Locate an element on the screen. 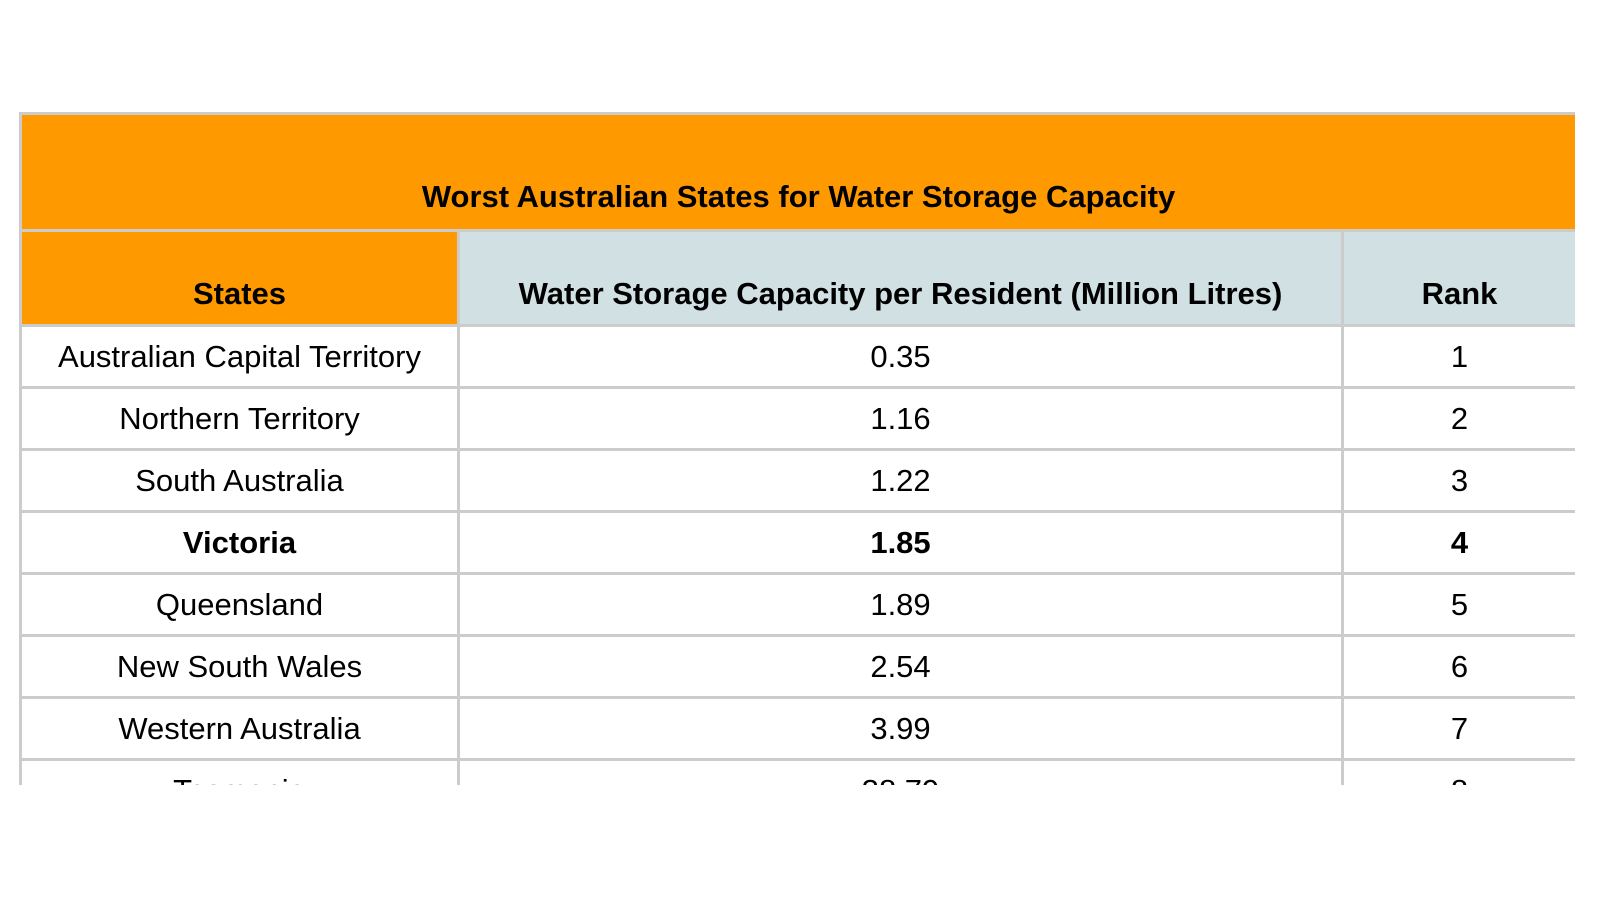  table-row: Queensland 1.89 5 is located at coordinates (797, 604).